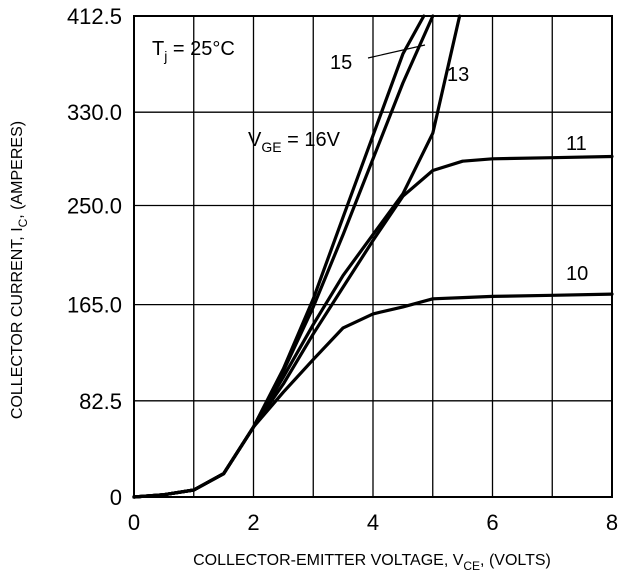 The image size is (621, 577). What do you see at coordinates (193, 51) in the screenshot?
I see `junction-temp-annotation: Tj = 25°C` at bounding box center [193, 51].